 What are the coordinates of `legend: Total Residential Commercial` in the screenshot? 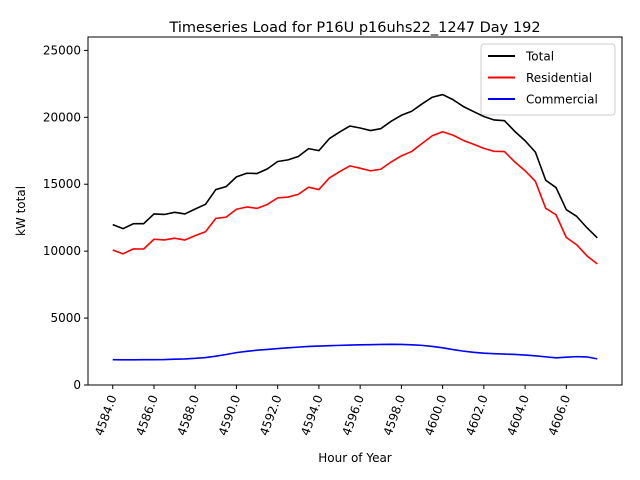 It's located at (548, 79).